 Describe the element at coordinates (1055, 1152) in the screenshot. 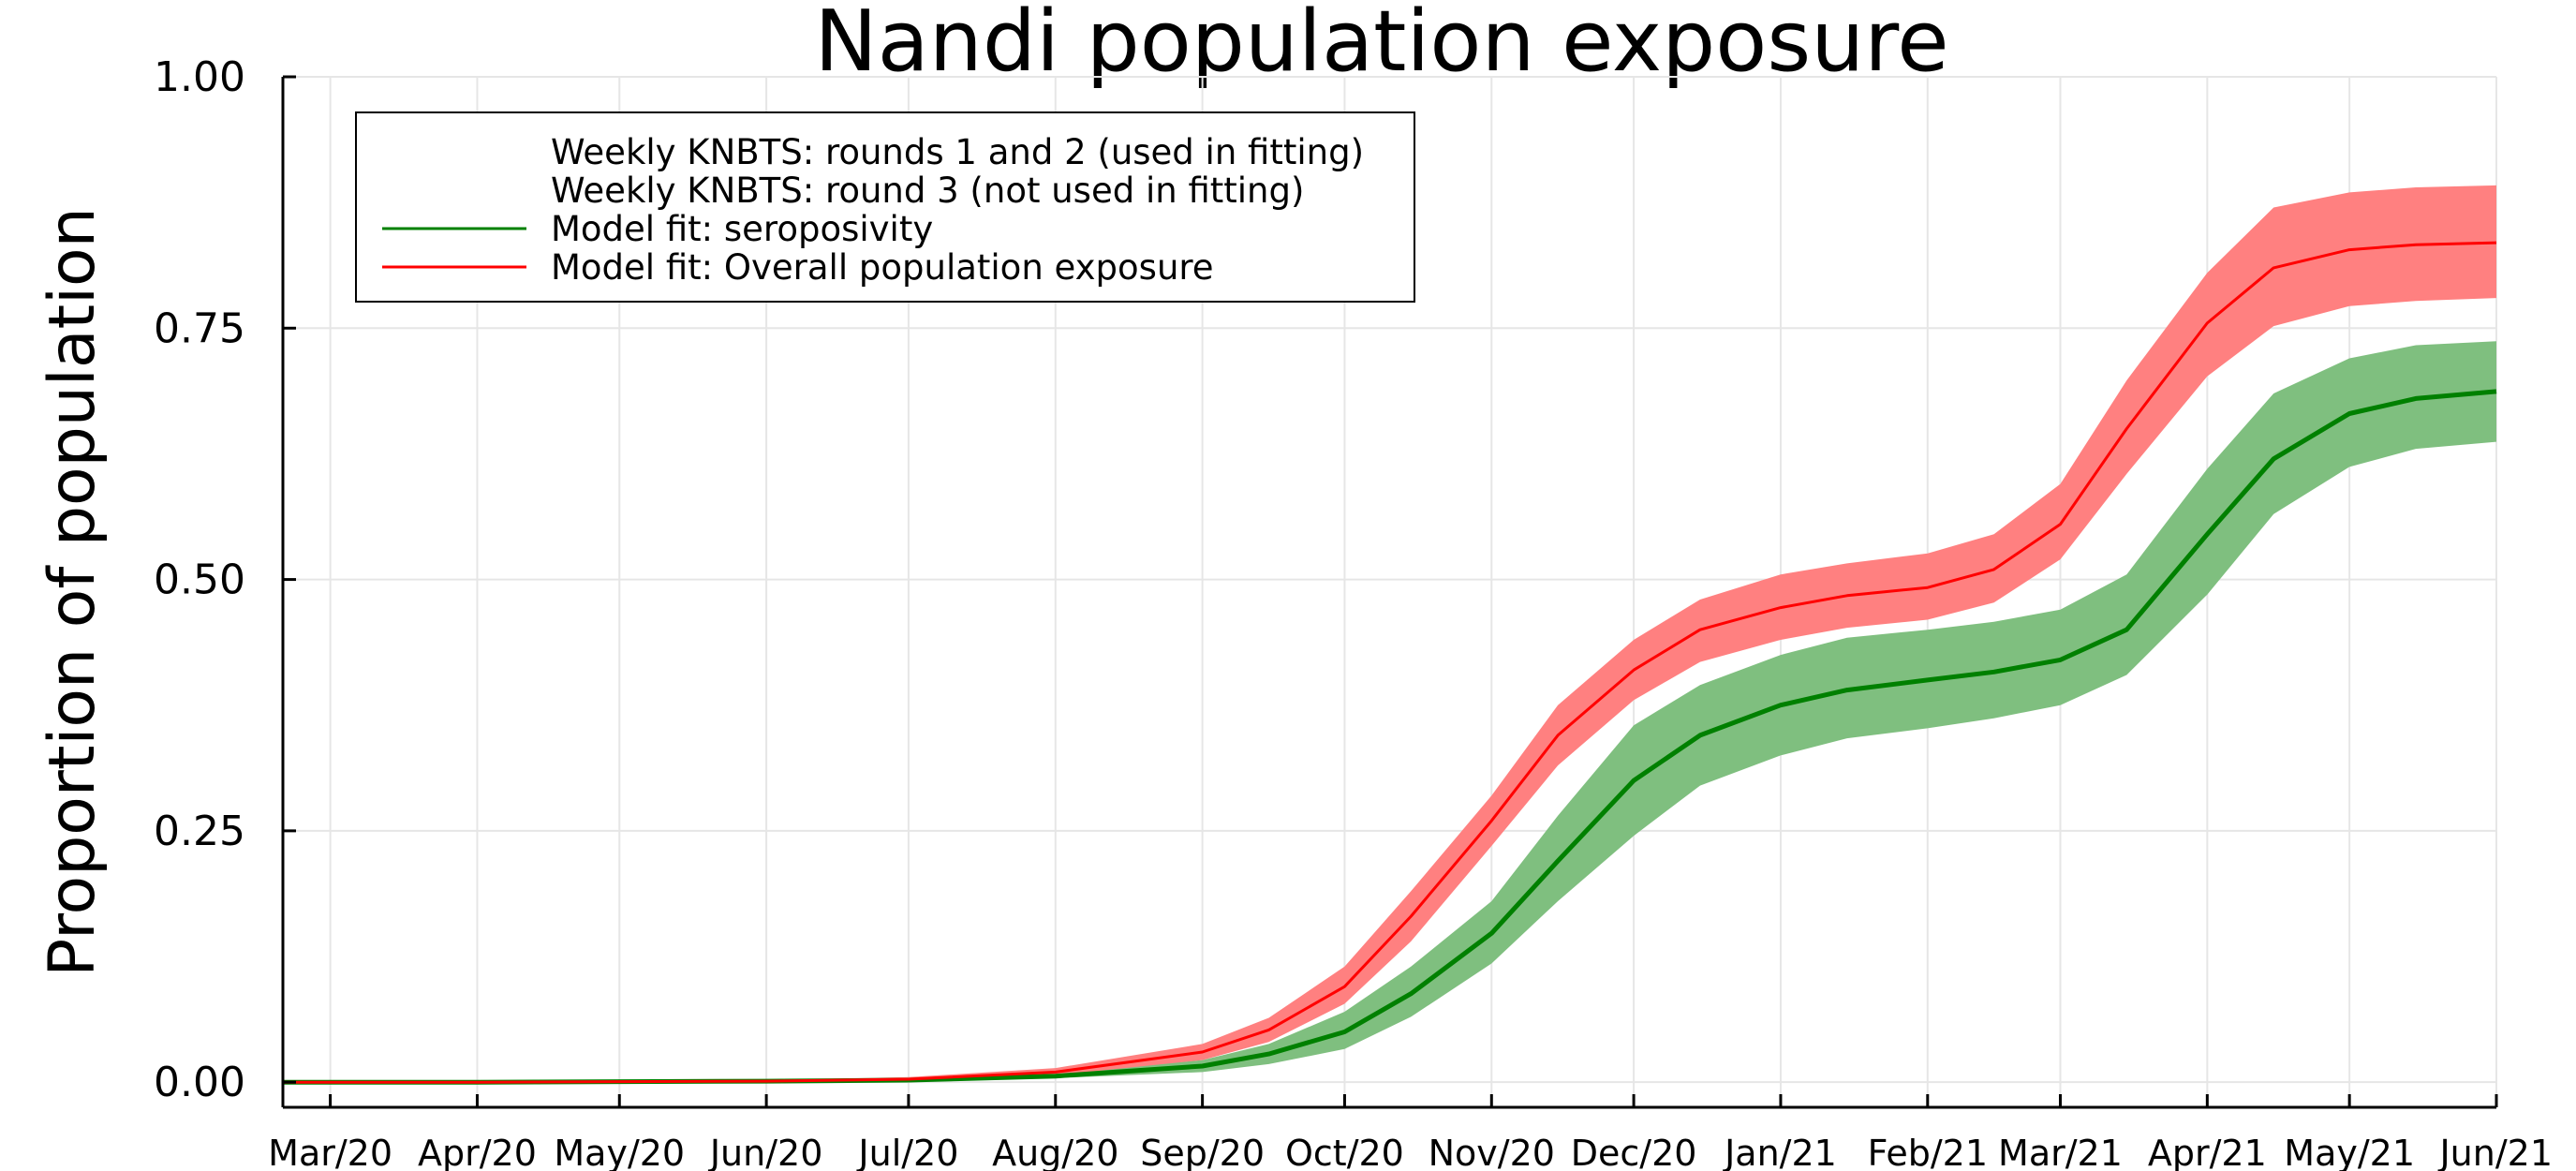

I see `x-tick-label: Aug/20` at that location.